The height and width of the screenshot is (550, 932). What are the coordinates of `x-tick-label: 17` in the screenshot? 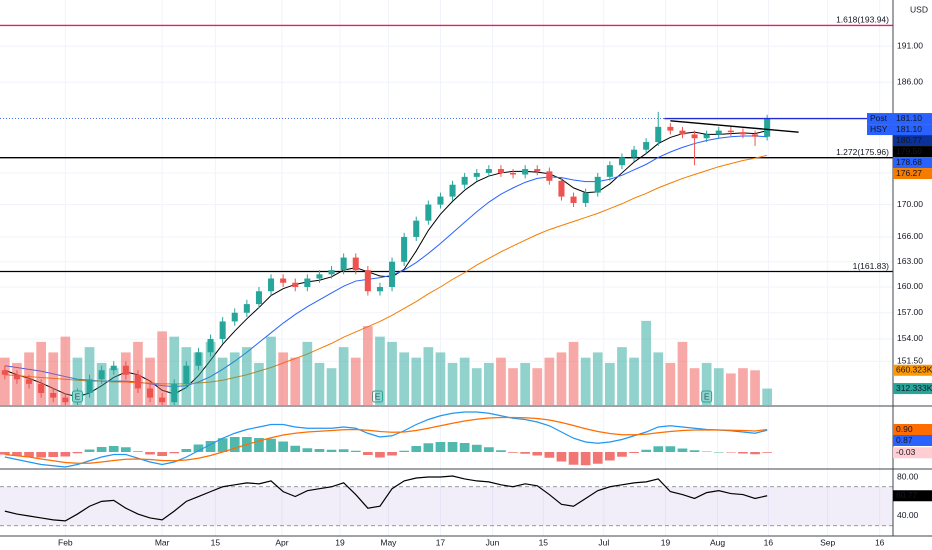 It's located at (441, 542).